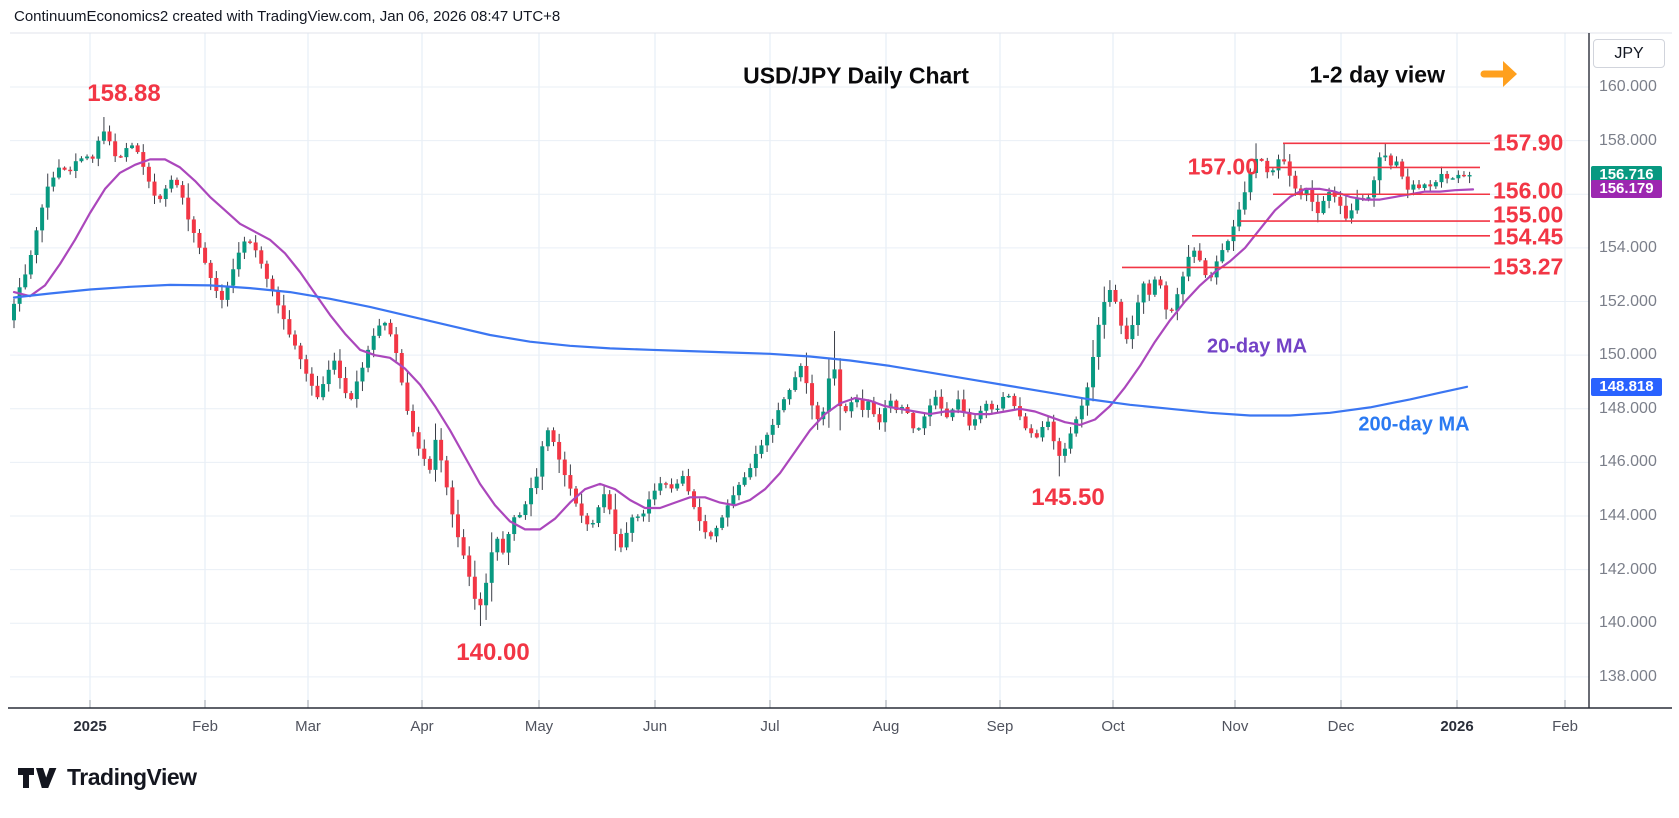  I want to click on view-horizon-note: 1-2 day view, so click(1377, 74).